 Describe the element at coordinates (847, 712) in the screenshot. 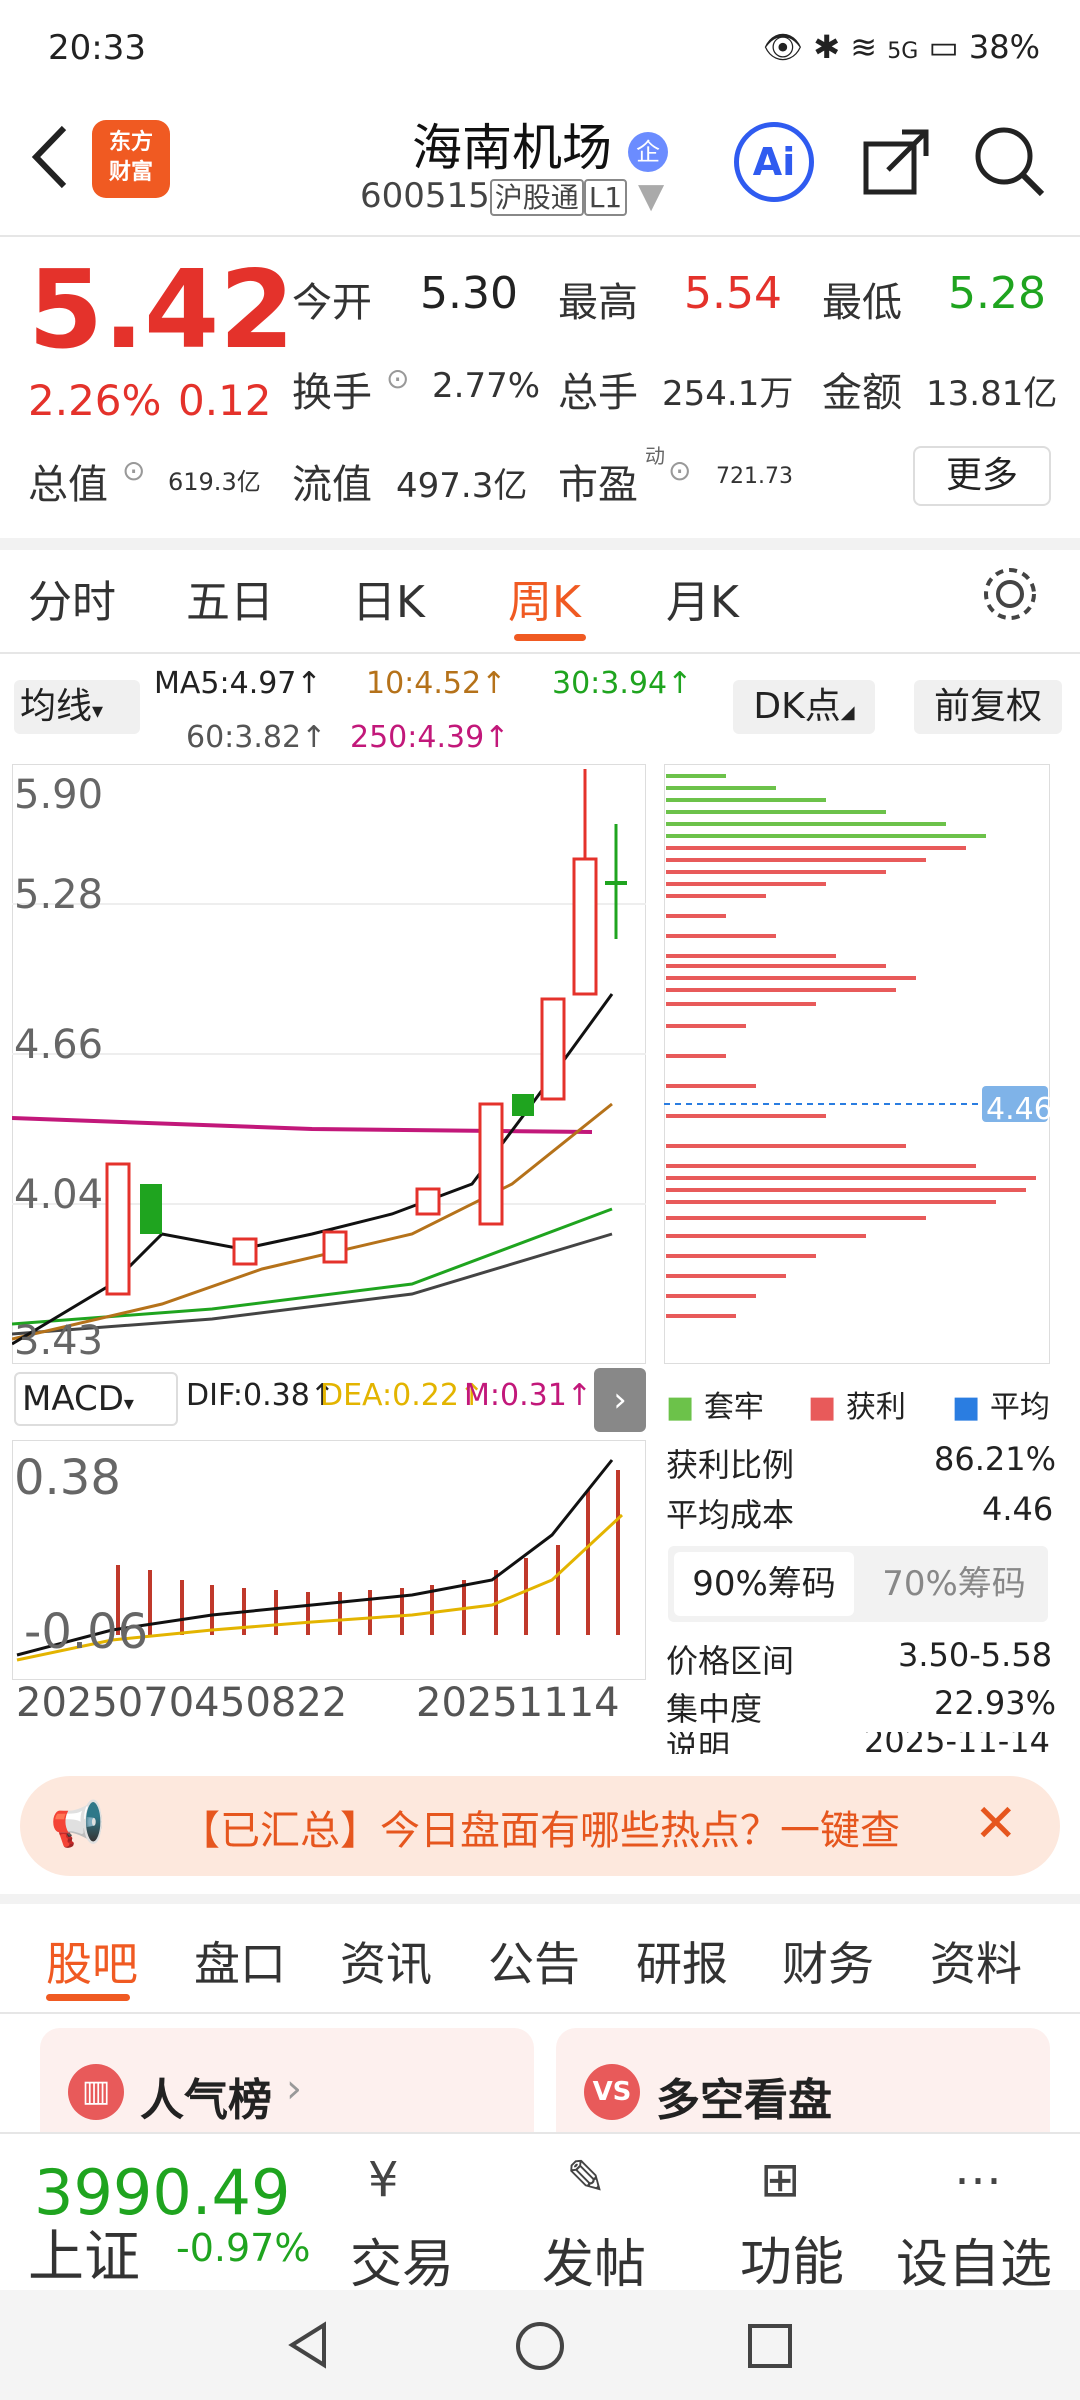

I see `corner-arrow-icon: ◢` at that location.